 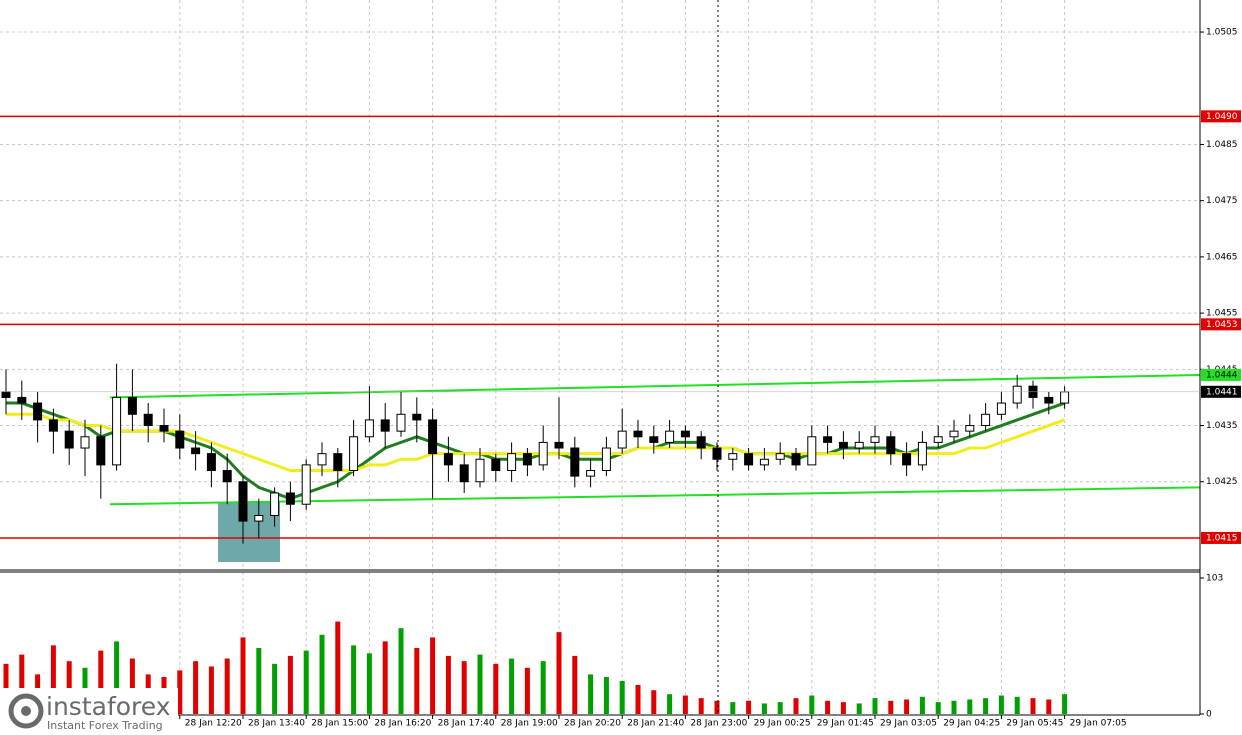 What do you see at coordinates (339, 724) in the screenshot?
I see `x-tick-label: 28 Jan 15:00` at bounding box center [339, 724].